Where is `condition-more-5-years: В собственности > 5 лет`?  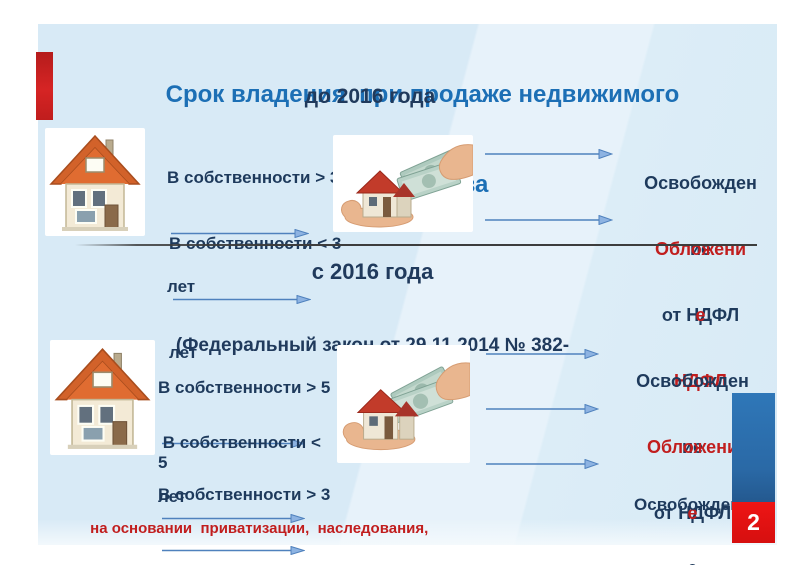 condition-more-5-years: В собственности > 5 лет is located at coordinates (245, 442).